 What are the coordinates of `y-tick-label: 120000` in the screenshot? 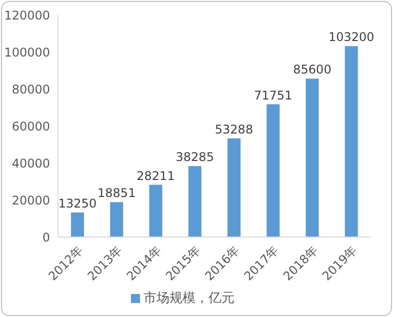 It's located at (27, 15).